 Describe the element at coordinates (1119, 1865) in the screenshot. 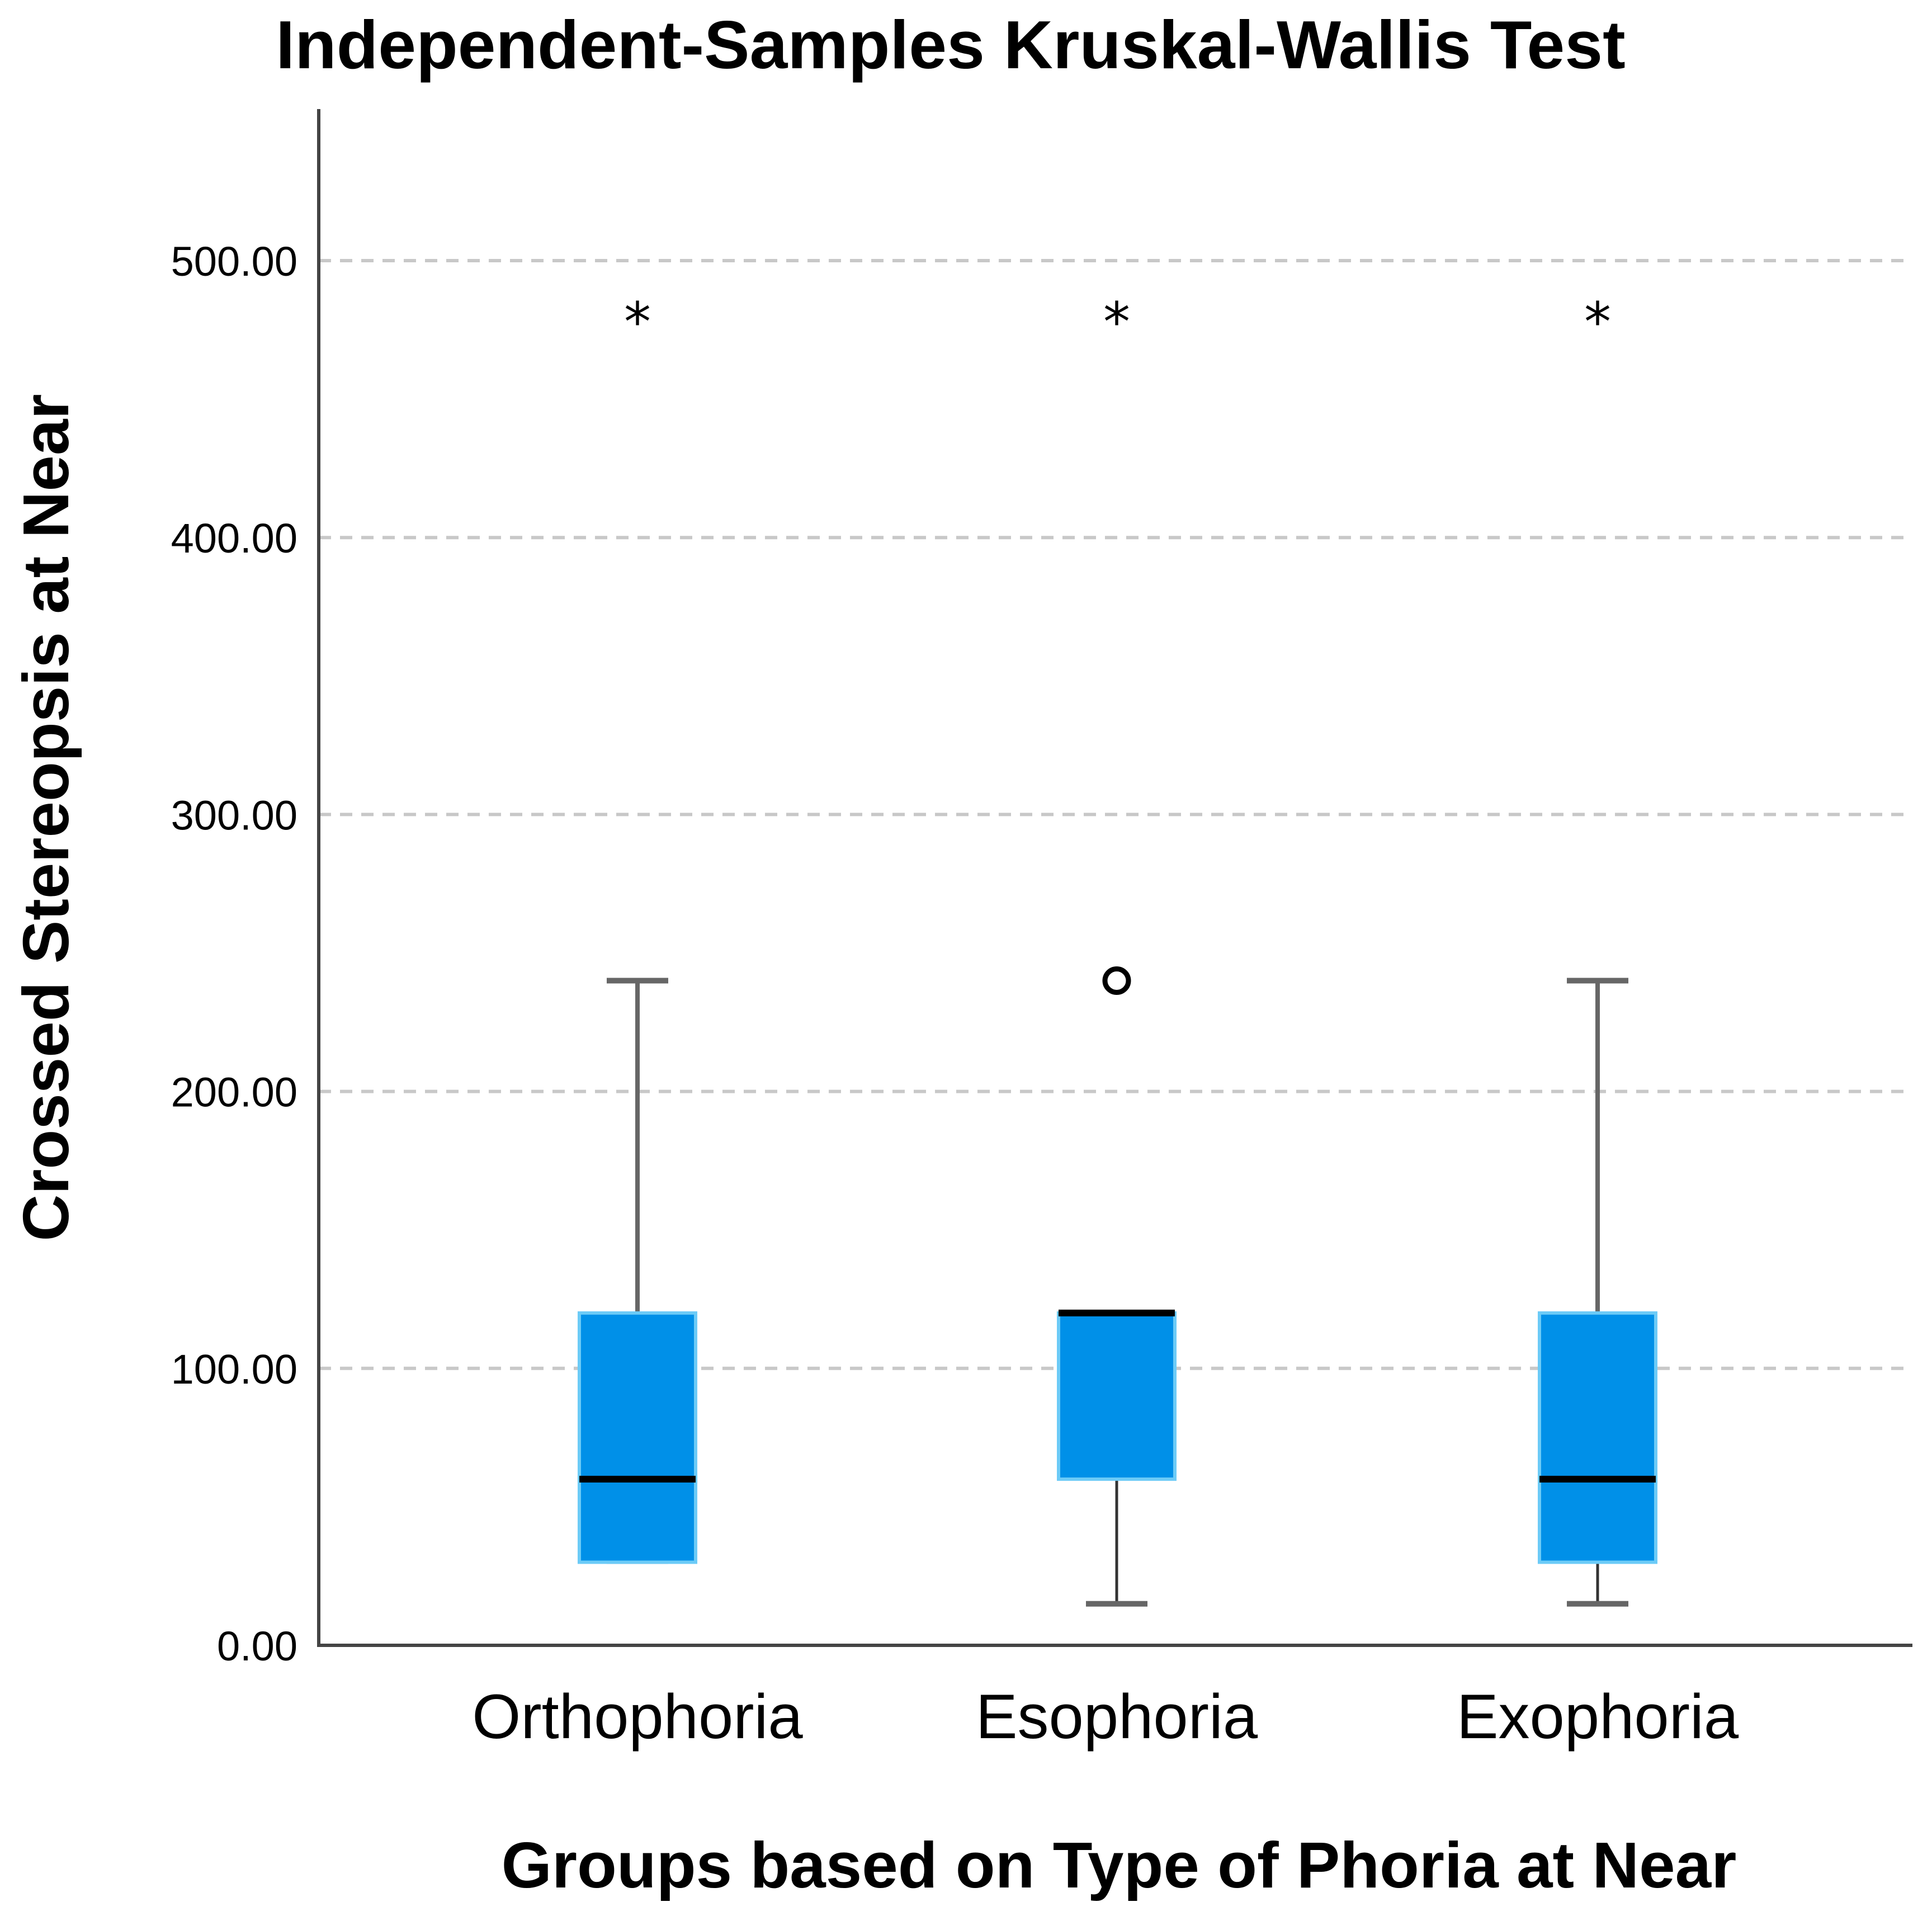

I see `x-axis-label: Groups based on Type of Phoria at Near` at that location.